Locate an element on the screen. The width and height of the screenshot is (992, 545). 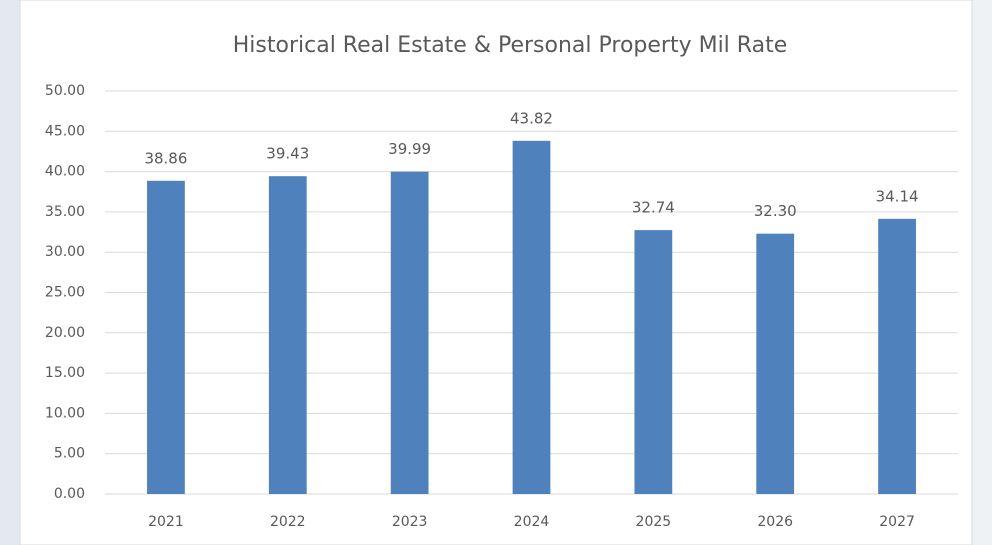
y-tick-label: 5.00 is located at coordinates (69, 454).